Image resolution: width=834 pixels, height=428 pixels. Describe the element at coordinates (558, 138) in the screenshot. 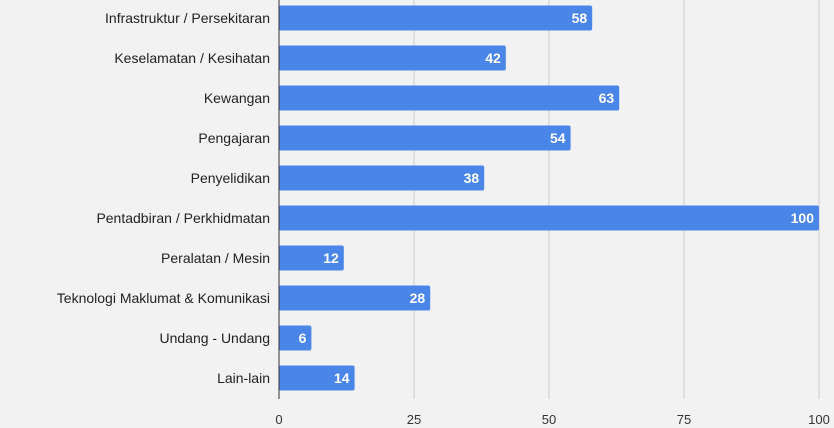

I see `data-label: 54` at that location.